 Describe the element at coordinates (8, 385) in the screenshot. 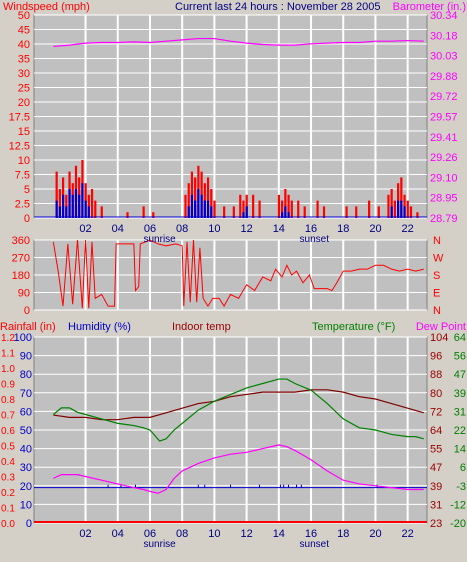

I see `rainfall-y-tick-label: 0.9` at that location.